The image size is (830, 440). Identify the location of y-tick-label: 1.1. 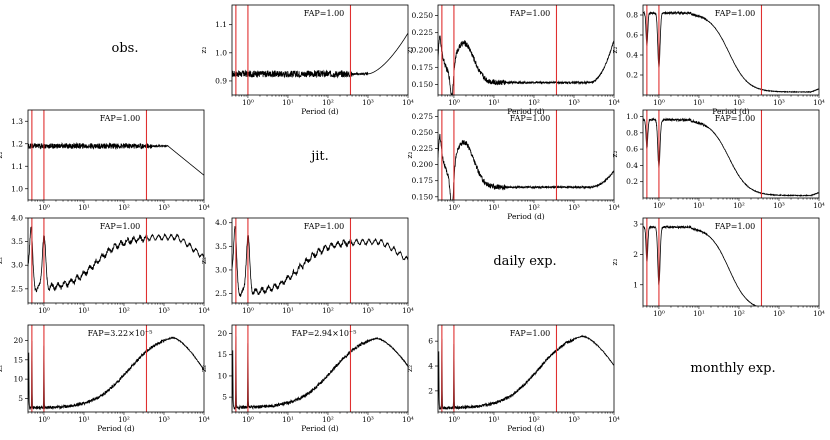
(221, 24).